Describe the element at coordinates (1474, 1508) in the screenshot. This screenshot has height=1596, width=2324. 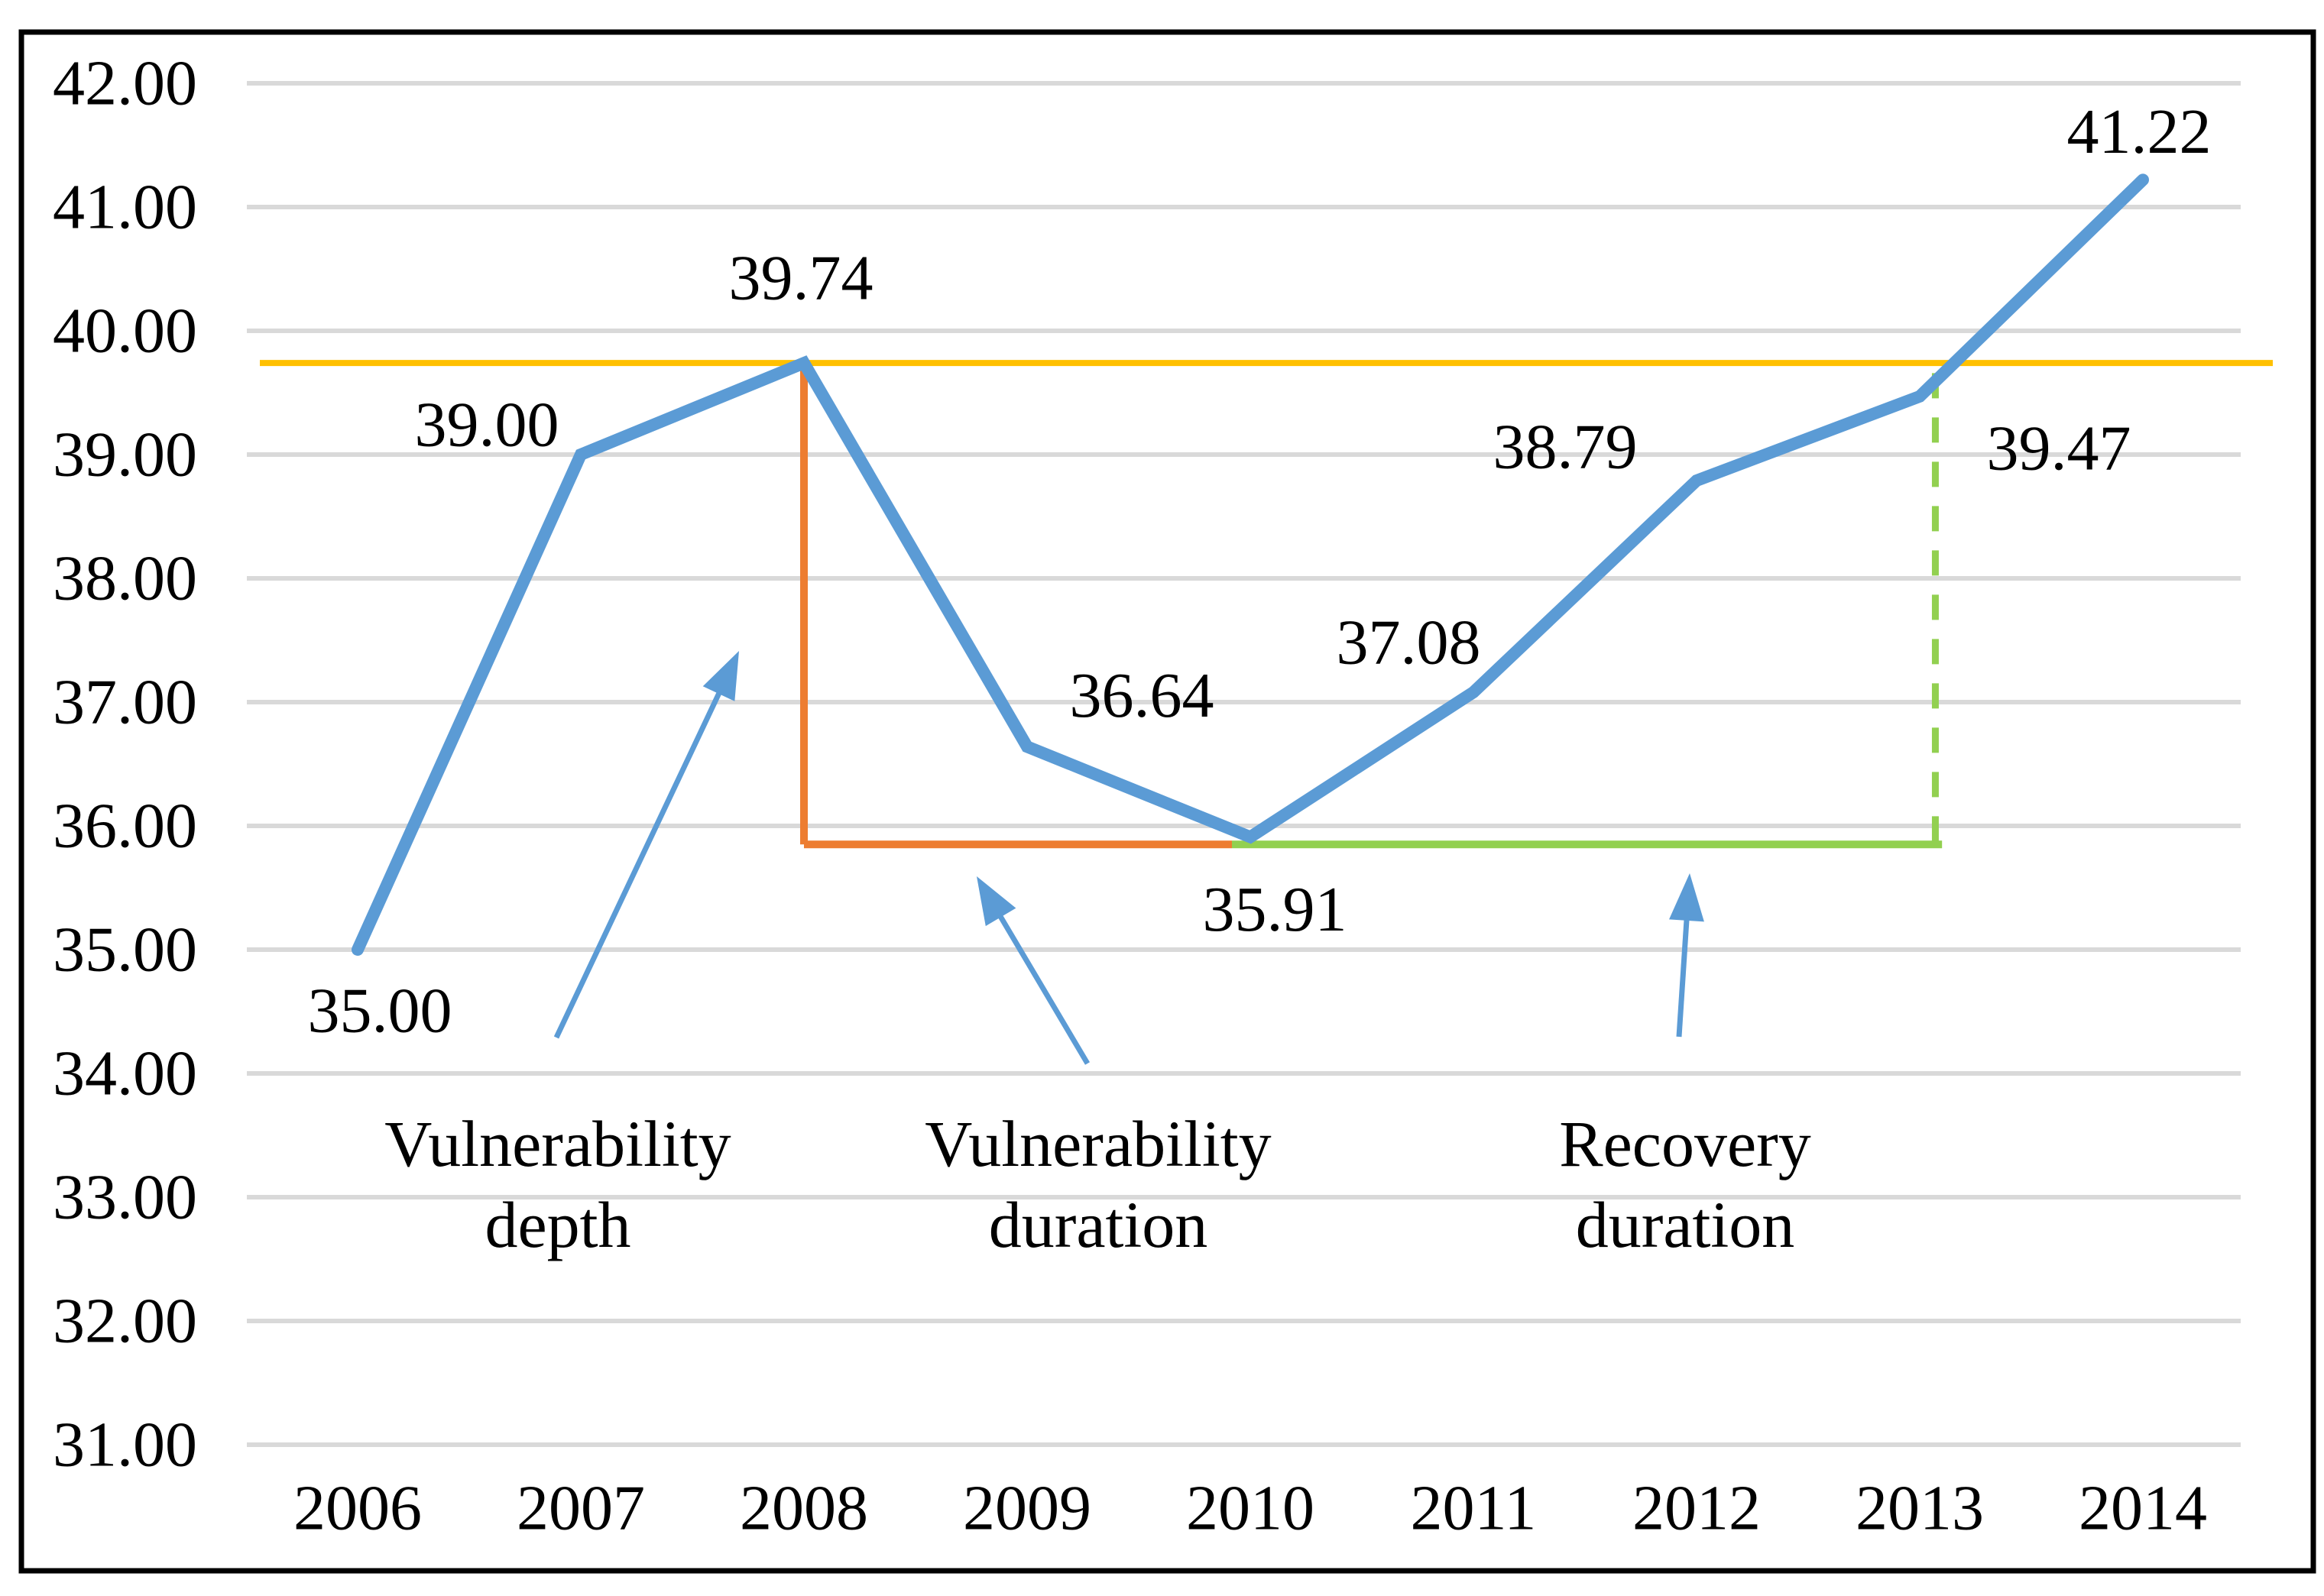
I see `x-axis-tick-label: 2011` at that location.